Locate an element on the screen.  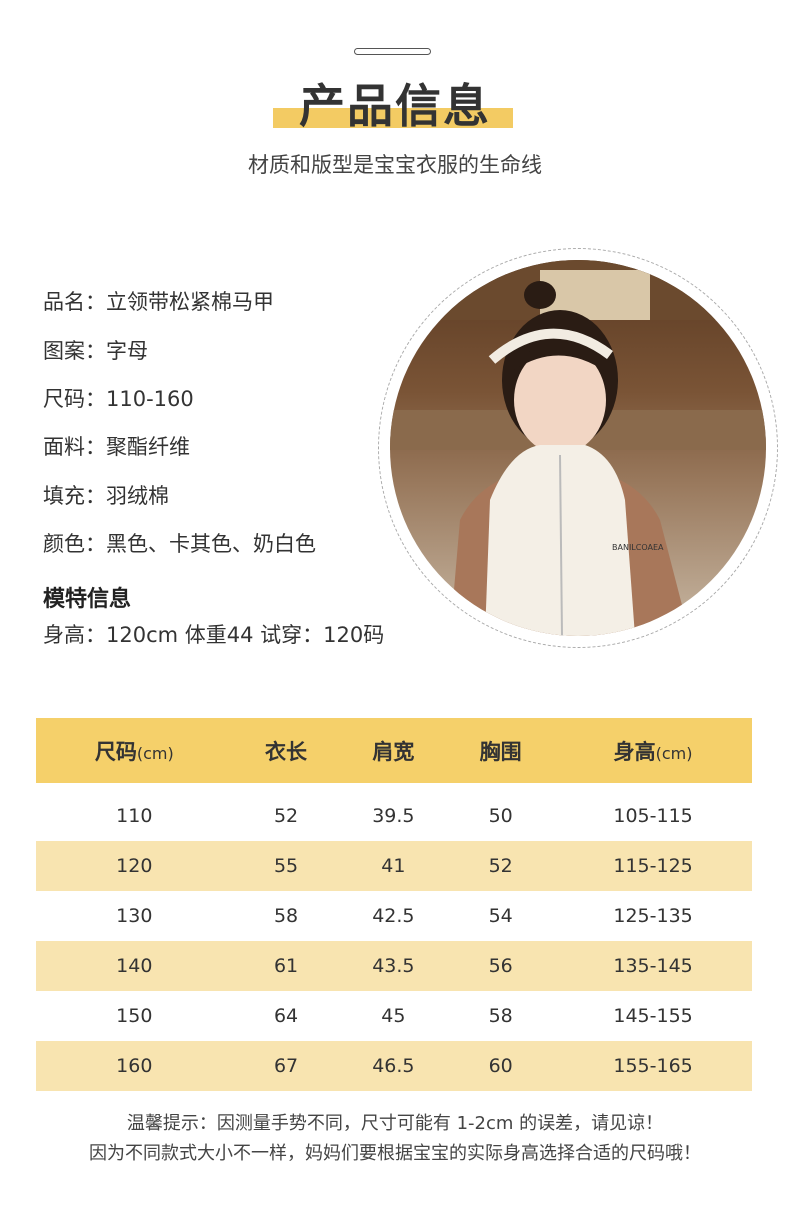
model-photo: BANILCOAEA is located at coordinates (578, 448).